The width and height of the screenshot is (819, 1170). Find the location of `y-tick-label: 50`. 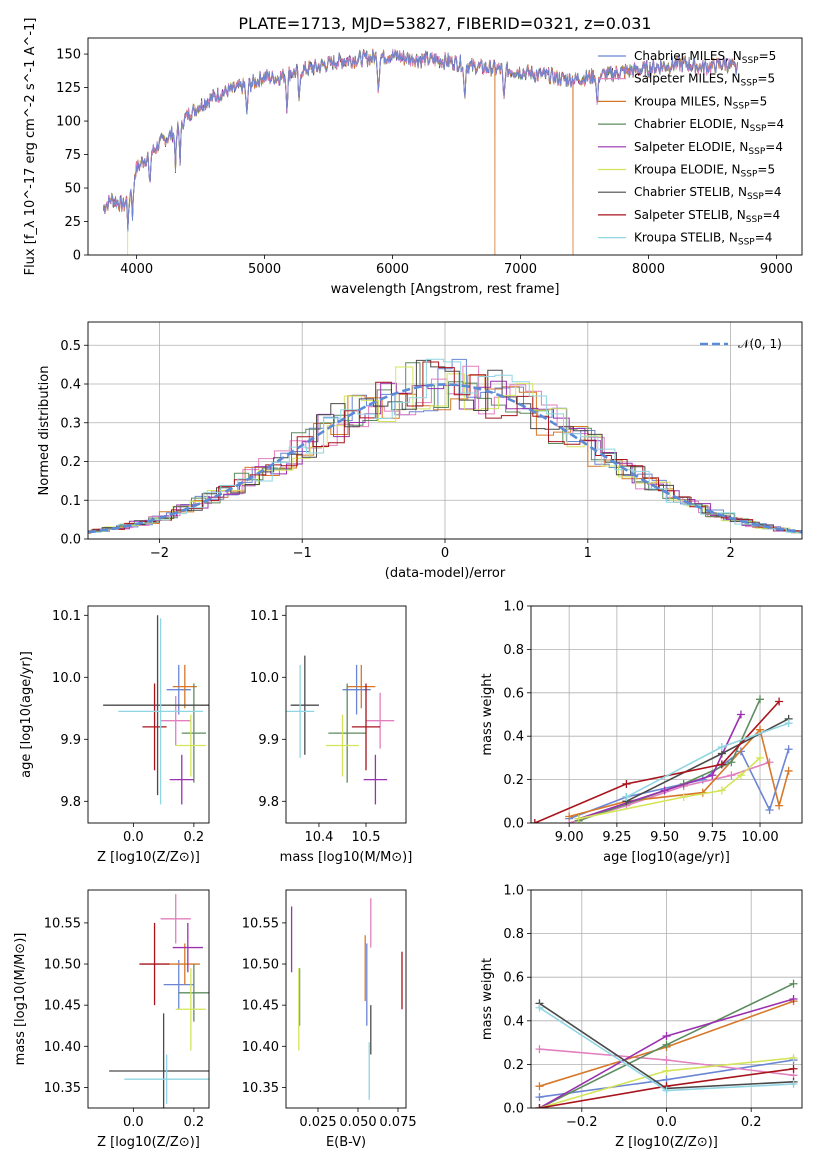

y-tick-label: 50 is located at coordinates (72, 189).